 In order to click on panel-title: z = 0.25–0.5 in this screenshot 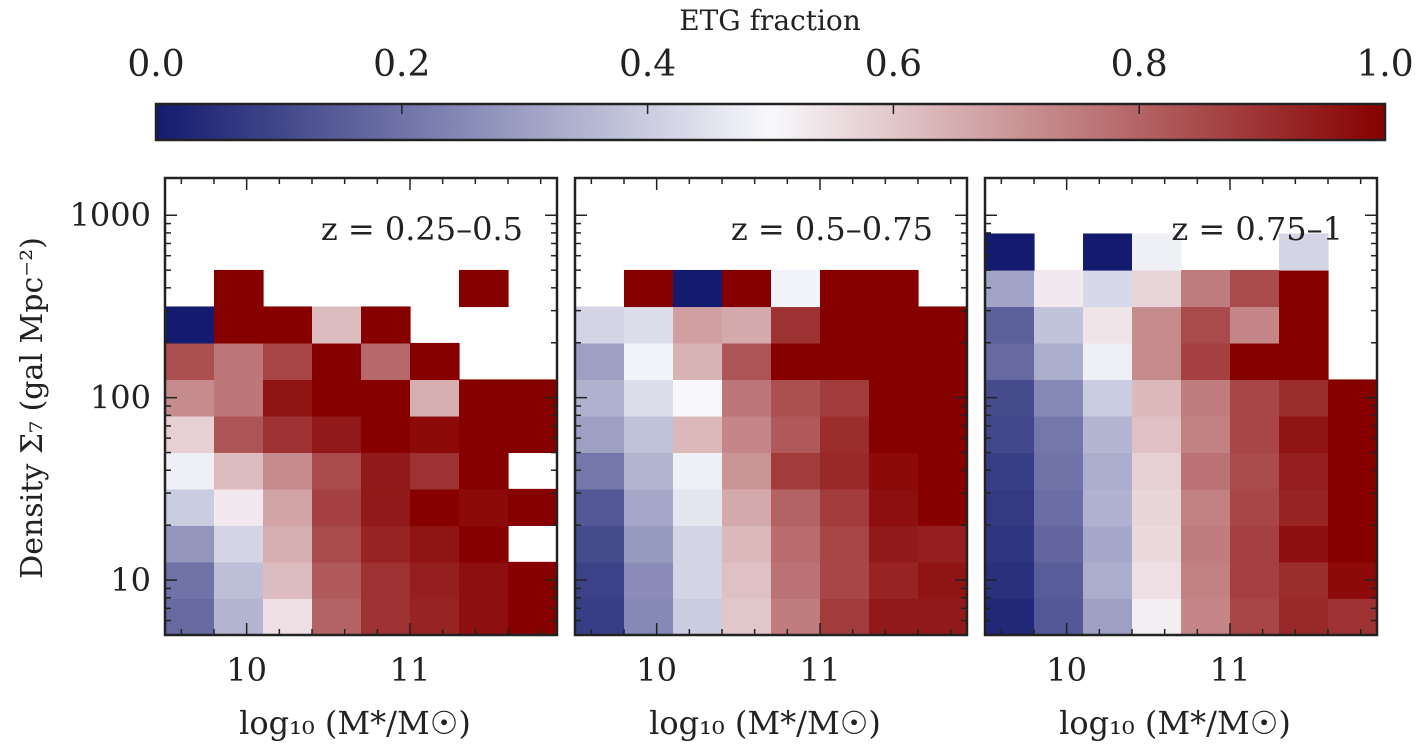, I will do `click(422, 229)`.